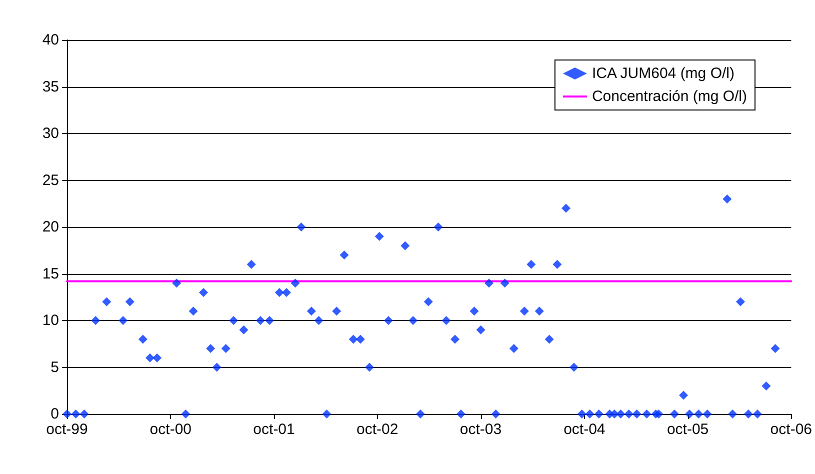  What do you see at coordinates (585, 429) in the screenshot?
I see `x-tick-label: oct-04` at bounding box center [585, 429].